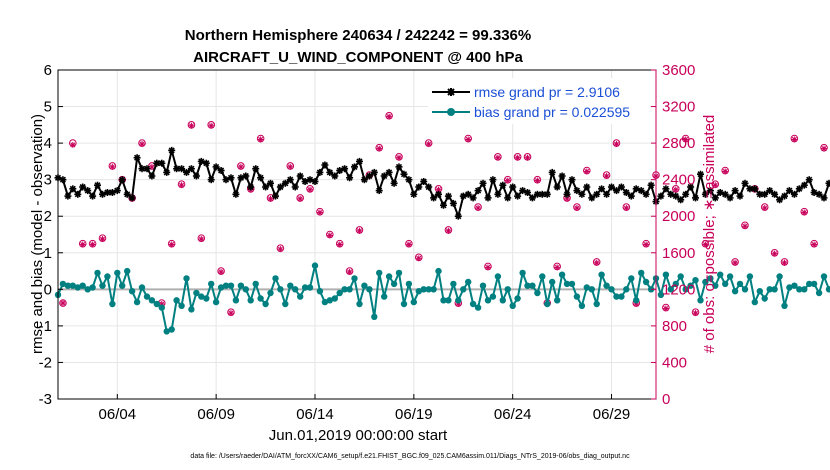 The width and height of the screenshot is (830, 470). Describe the element at coordinates (45, 399) in the screenshot. I see `left-tick-label: -3` at that location.